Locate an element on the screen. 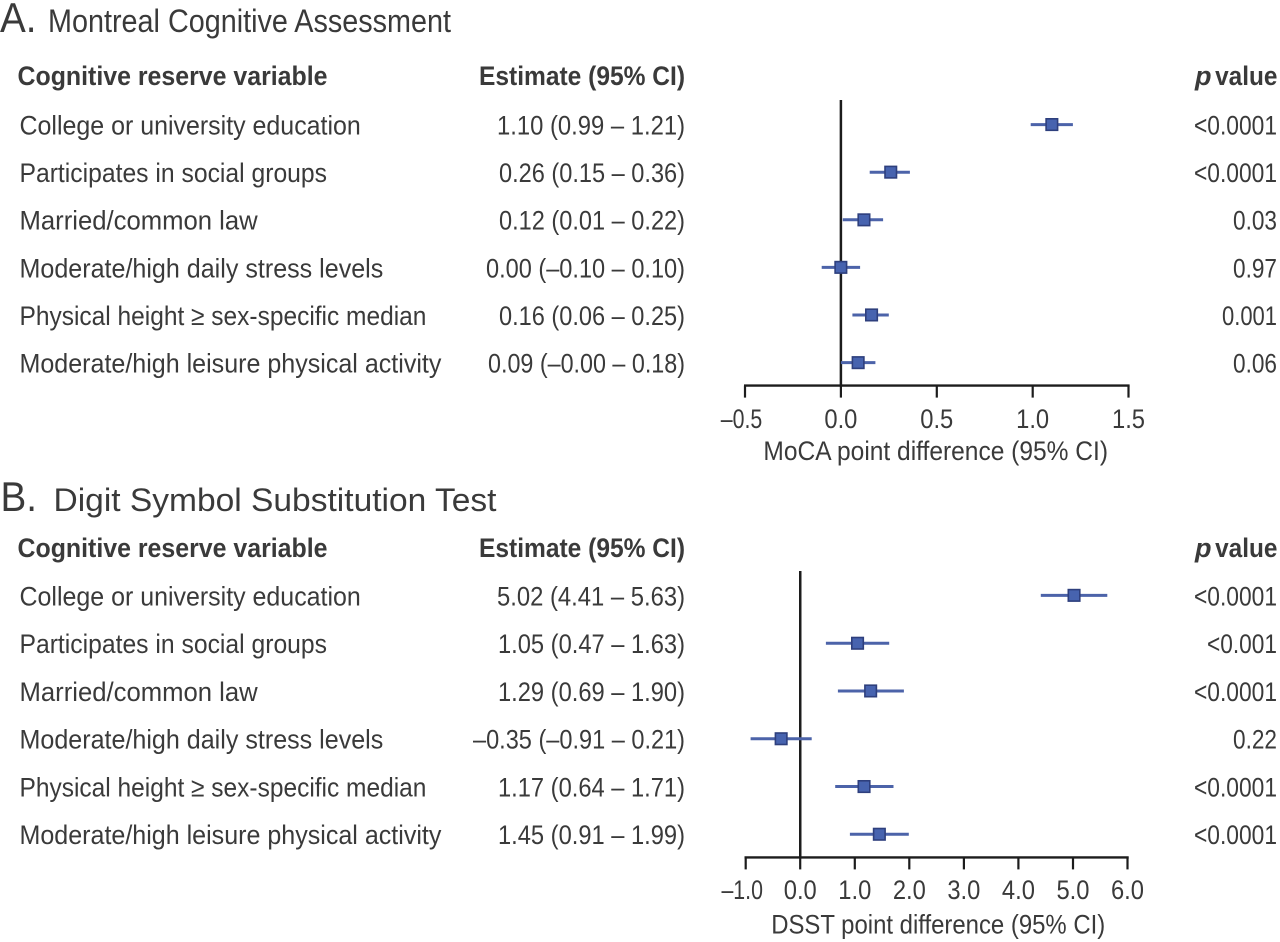  svg-text: <0.001 is located at coordinates (1242, 644).